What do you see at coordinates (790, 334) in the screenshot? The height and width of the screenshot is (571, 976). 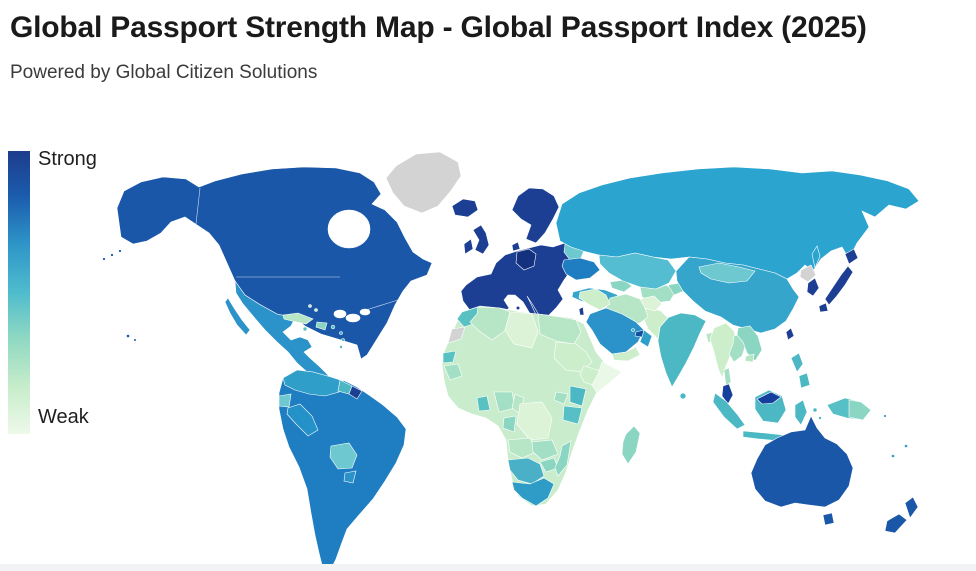 I see `region-taiwan` at bounding box center [790, 334].